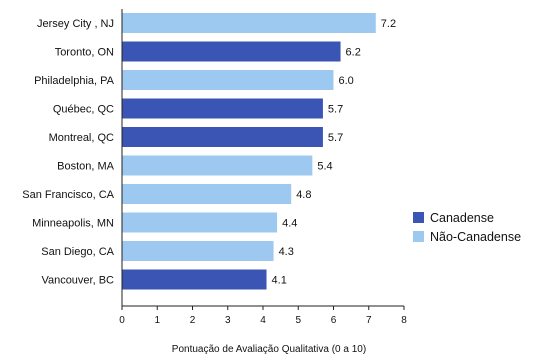 Image resolution: width=548 pixels, height=363 pixels. Describe the element at coordinates (335, 138) in the screenshot. I see `value-label-montreal-qc: 5.7` at that location.